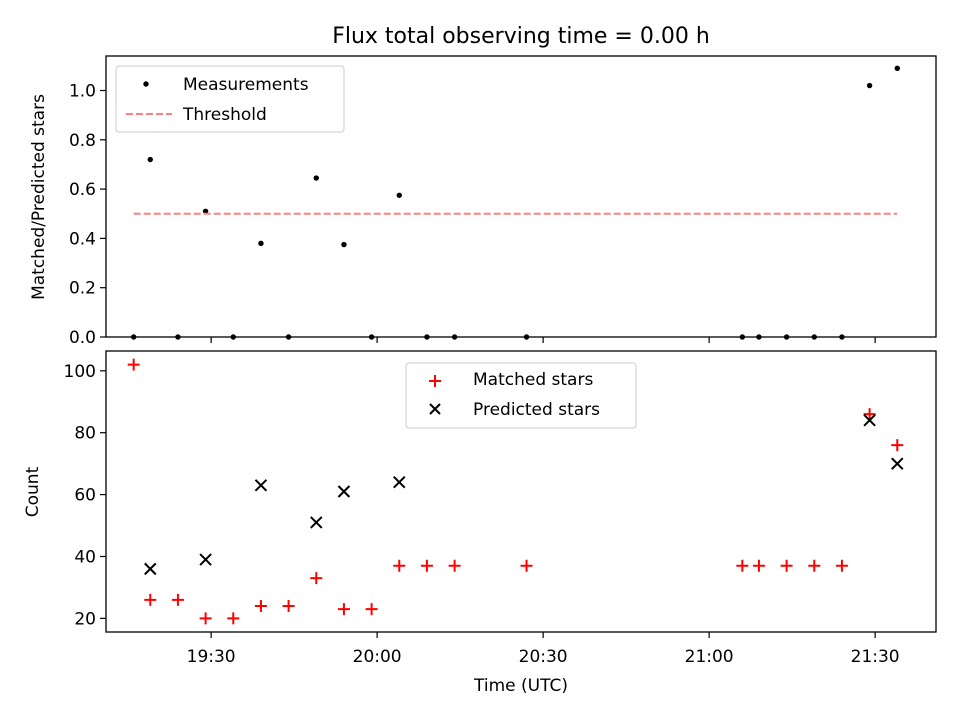 This screenshot has width=960, height=720. What do you see at coordinates (82, 141) in the screenshot?
I see `top-y-tick-label: 0.8` at bounding box center [82, 141].